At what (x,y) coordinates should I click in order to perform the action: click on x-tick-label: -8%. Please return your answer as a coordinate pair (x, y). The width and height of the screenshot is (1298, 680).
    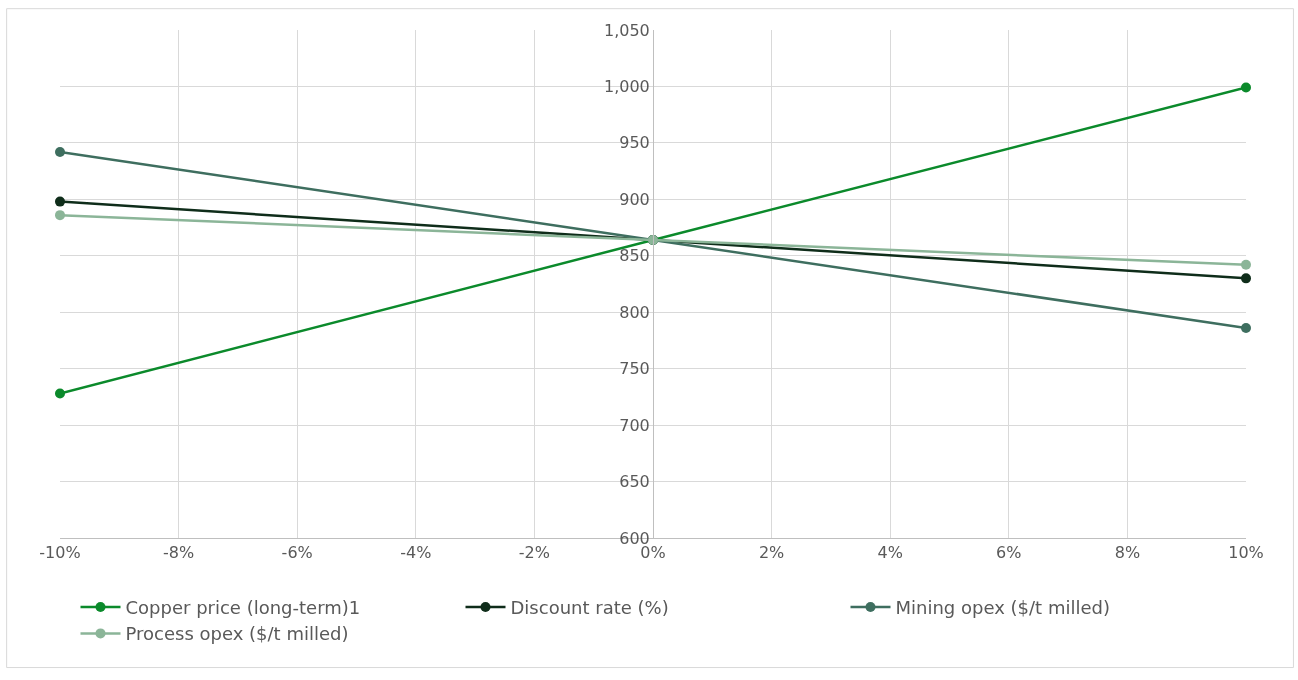
    Looking at the image, I should click on (179, 553).